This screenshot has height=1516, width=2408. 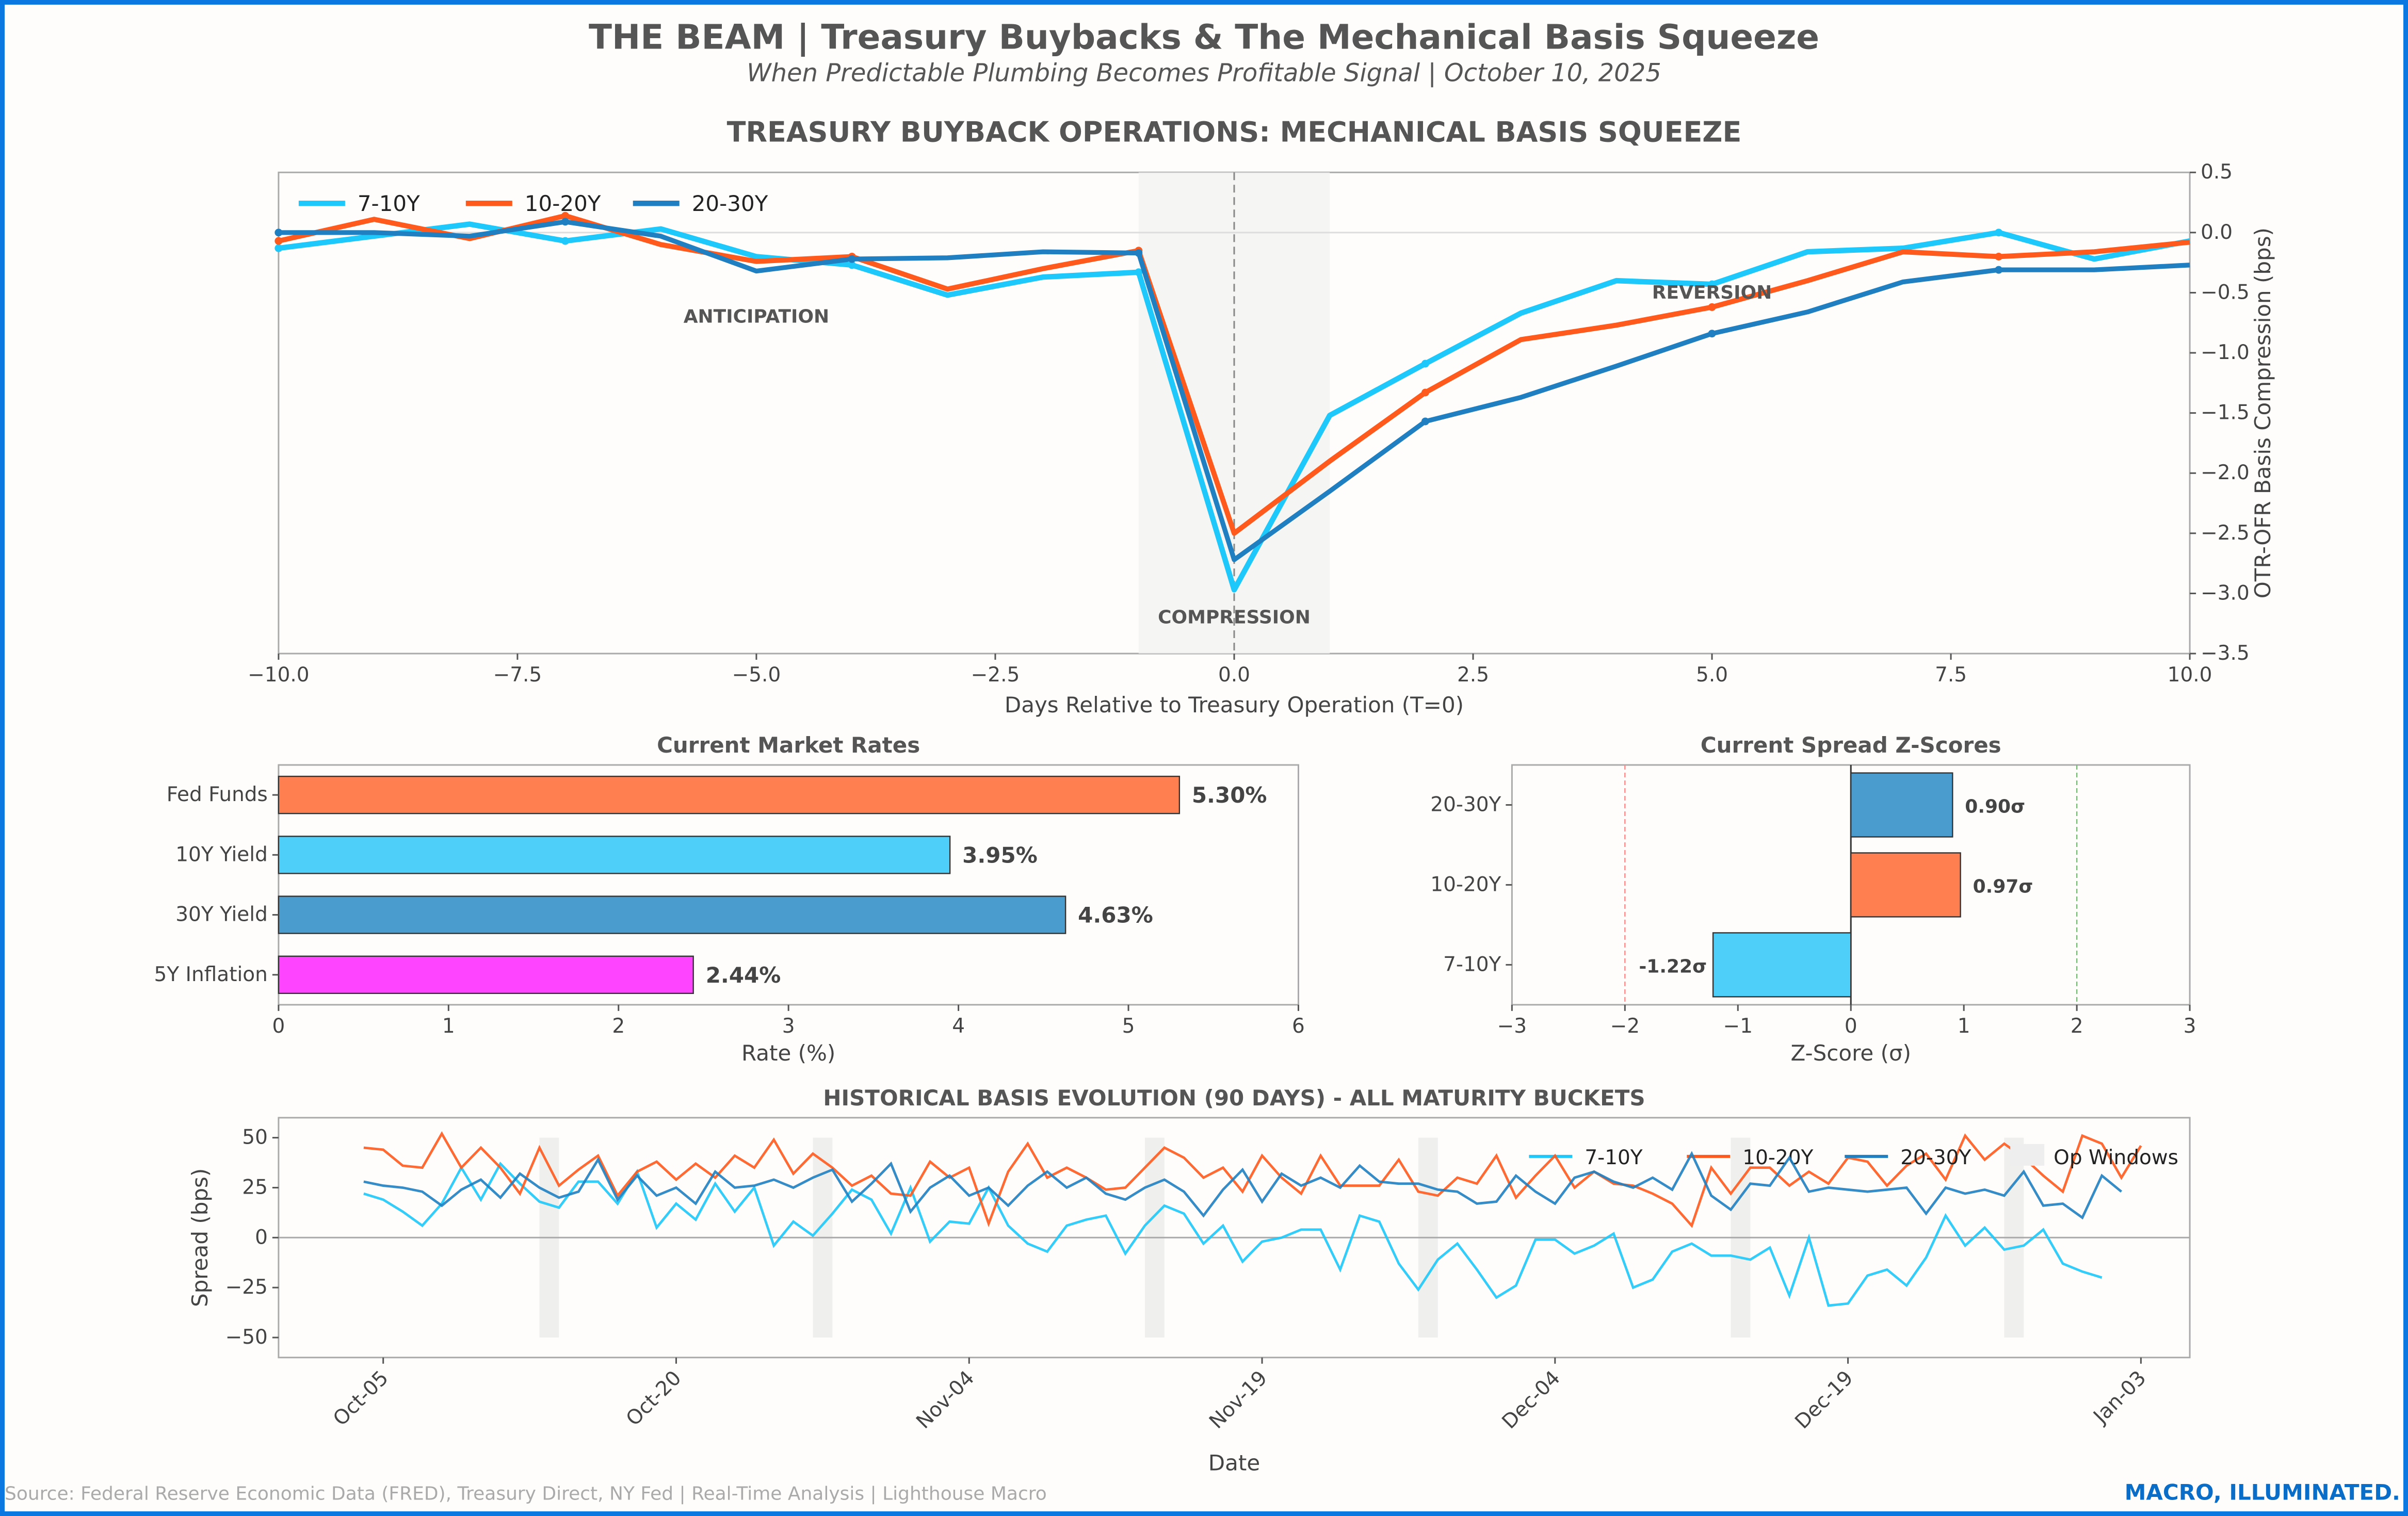 What do you see at coordinates (2225, 352) in the screenshot?
I see `y-tick-label: −1.0` at bounding box center [2225, 352].